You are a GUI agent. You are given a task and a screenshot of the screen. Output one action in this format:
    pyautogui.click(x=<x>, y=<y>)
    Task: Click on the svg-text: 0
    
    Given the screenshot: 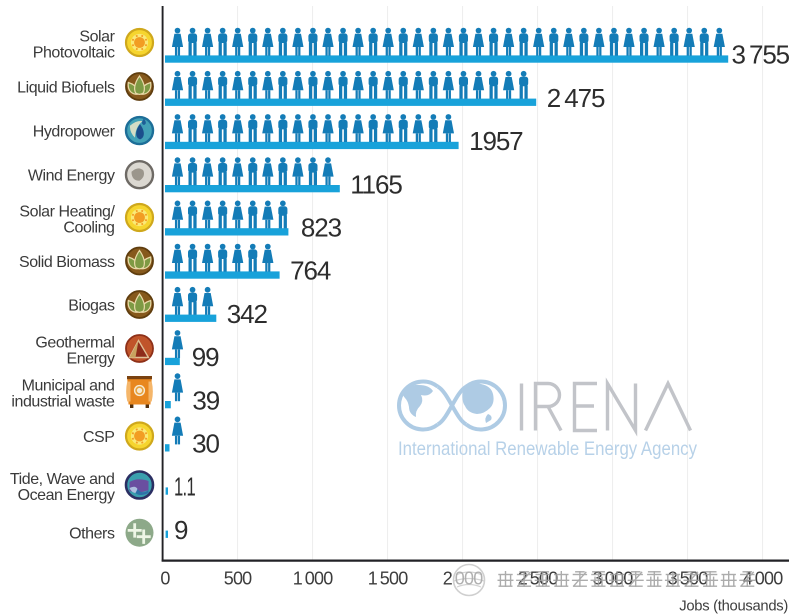 What is the action you would take?
    pyautogui.click(x=165, y=579)
    